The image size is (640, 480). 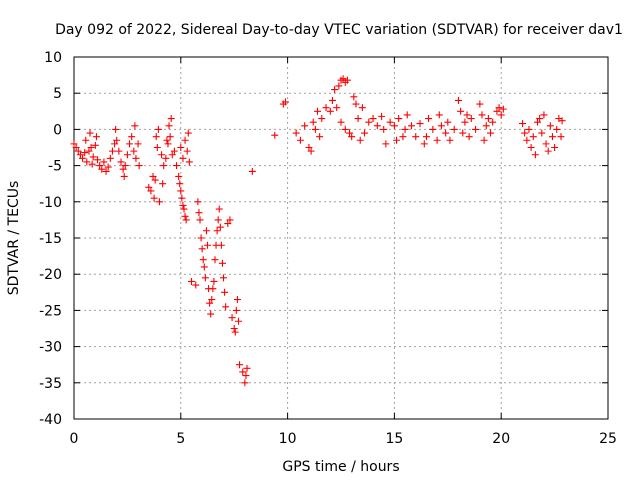 What do you see at coordinates (50, 203) in the screenshot?
I see `y-tick-label: -10` at bounding box center [50, 203].